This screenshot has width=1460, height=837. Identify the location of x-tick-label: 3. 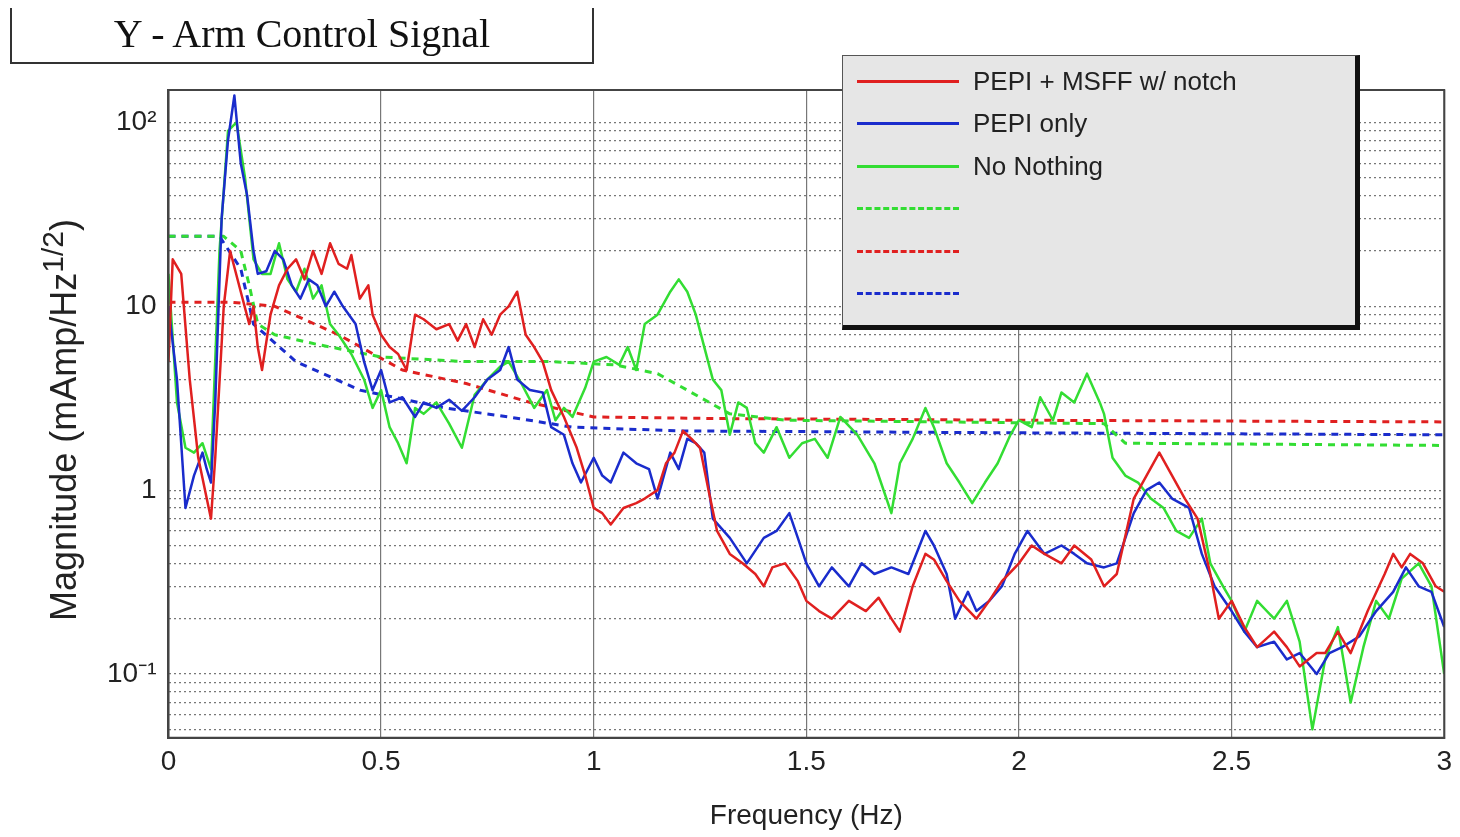
(1444, 761).